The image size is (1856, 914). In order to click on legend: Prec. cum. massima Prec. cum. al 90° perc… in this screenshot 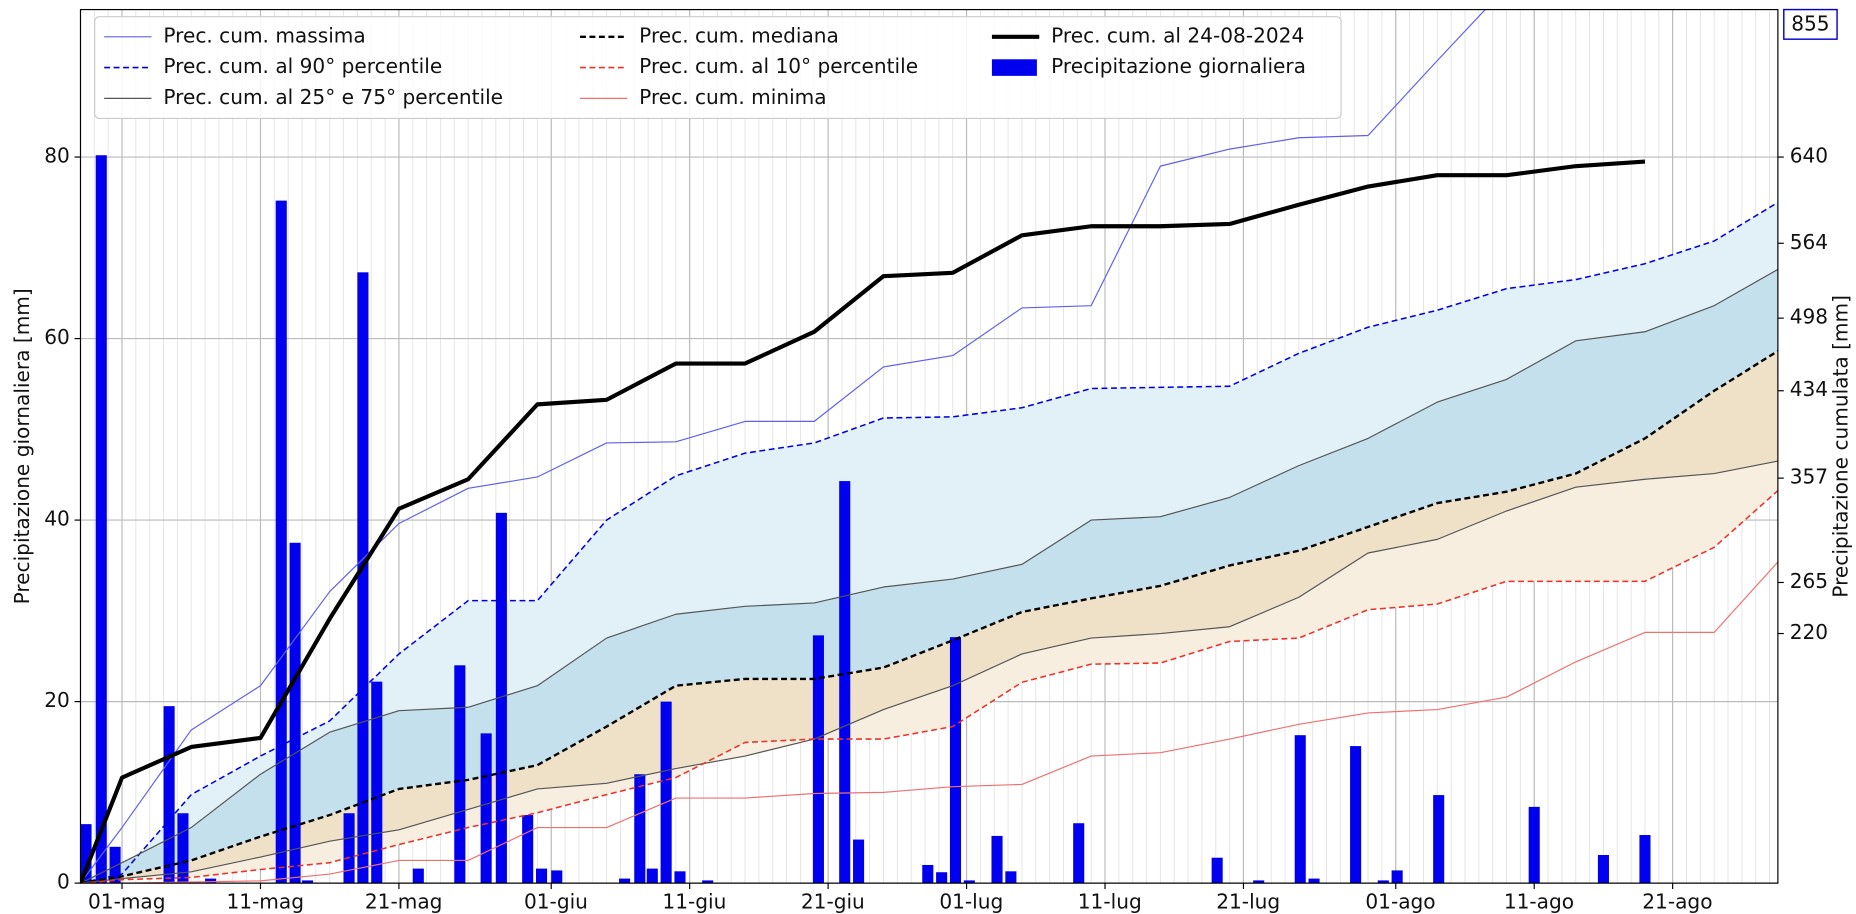, I will do `click(718, 68)`.